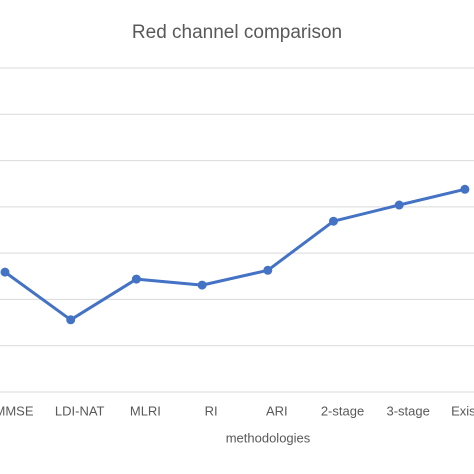  Describe the element at coordinates (211, 410) in the screenshot. I see `x-tick-label: RI` at that location.